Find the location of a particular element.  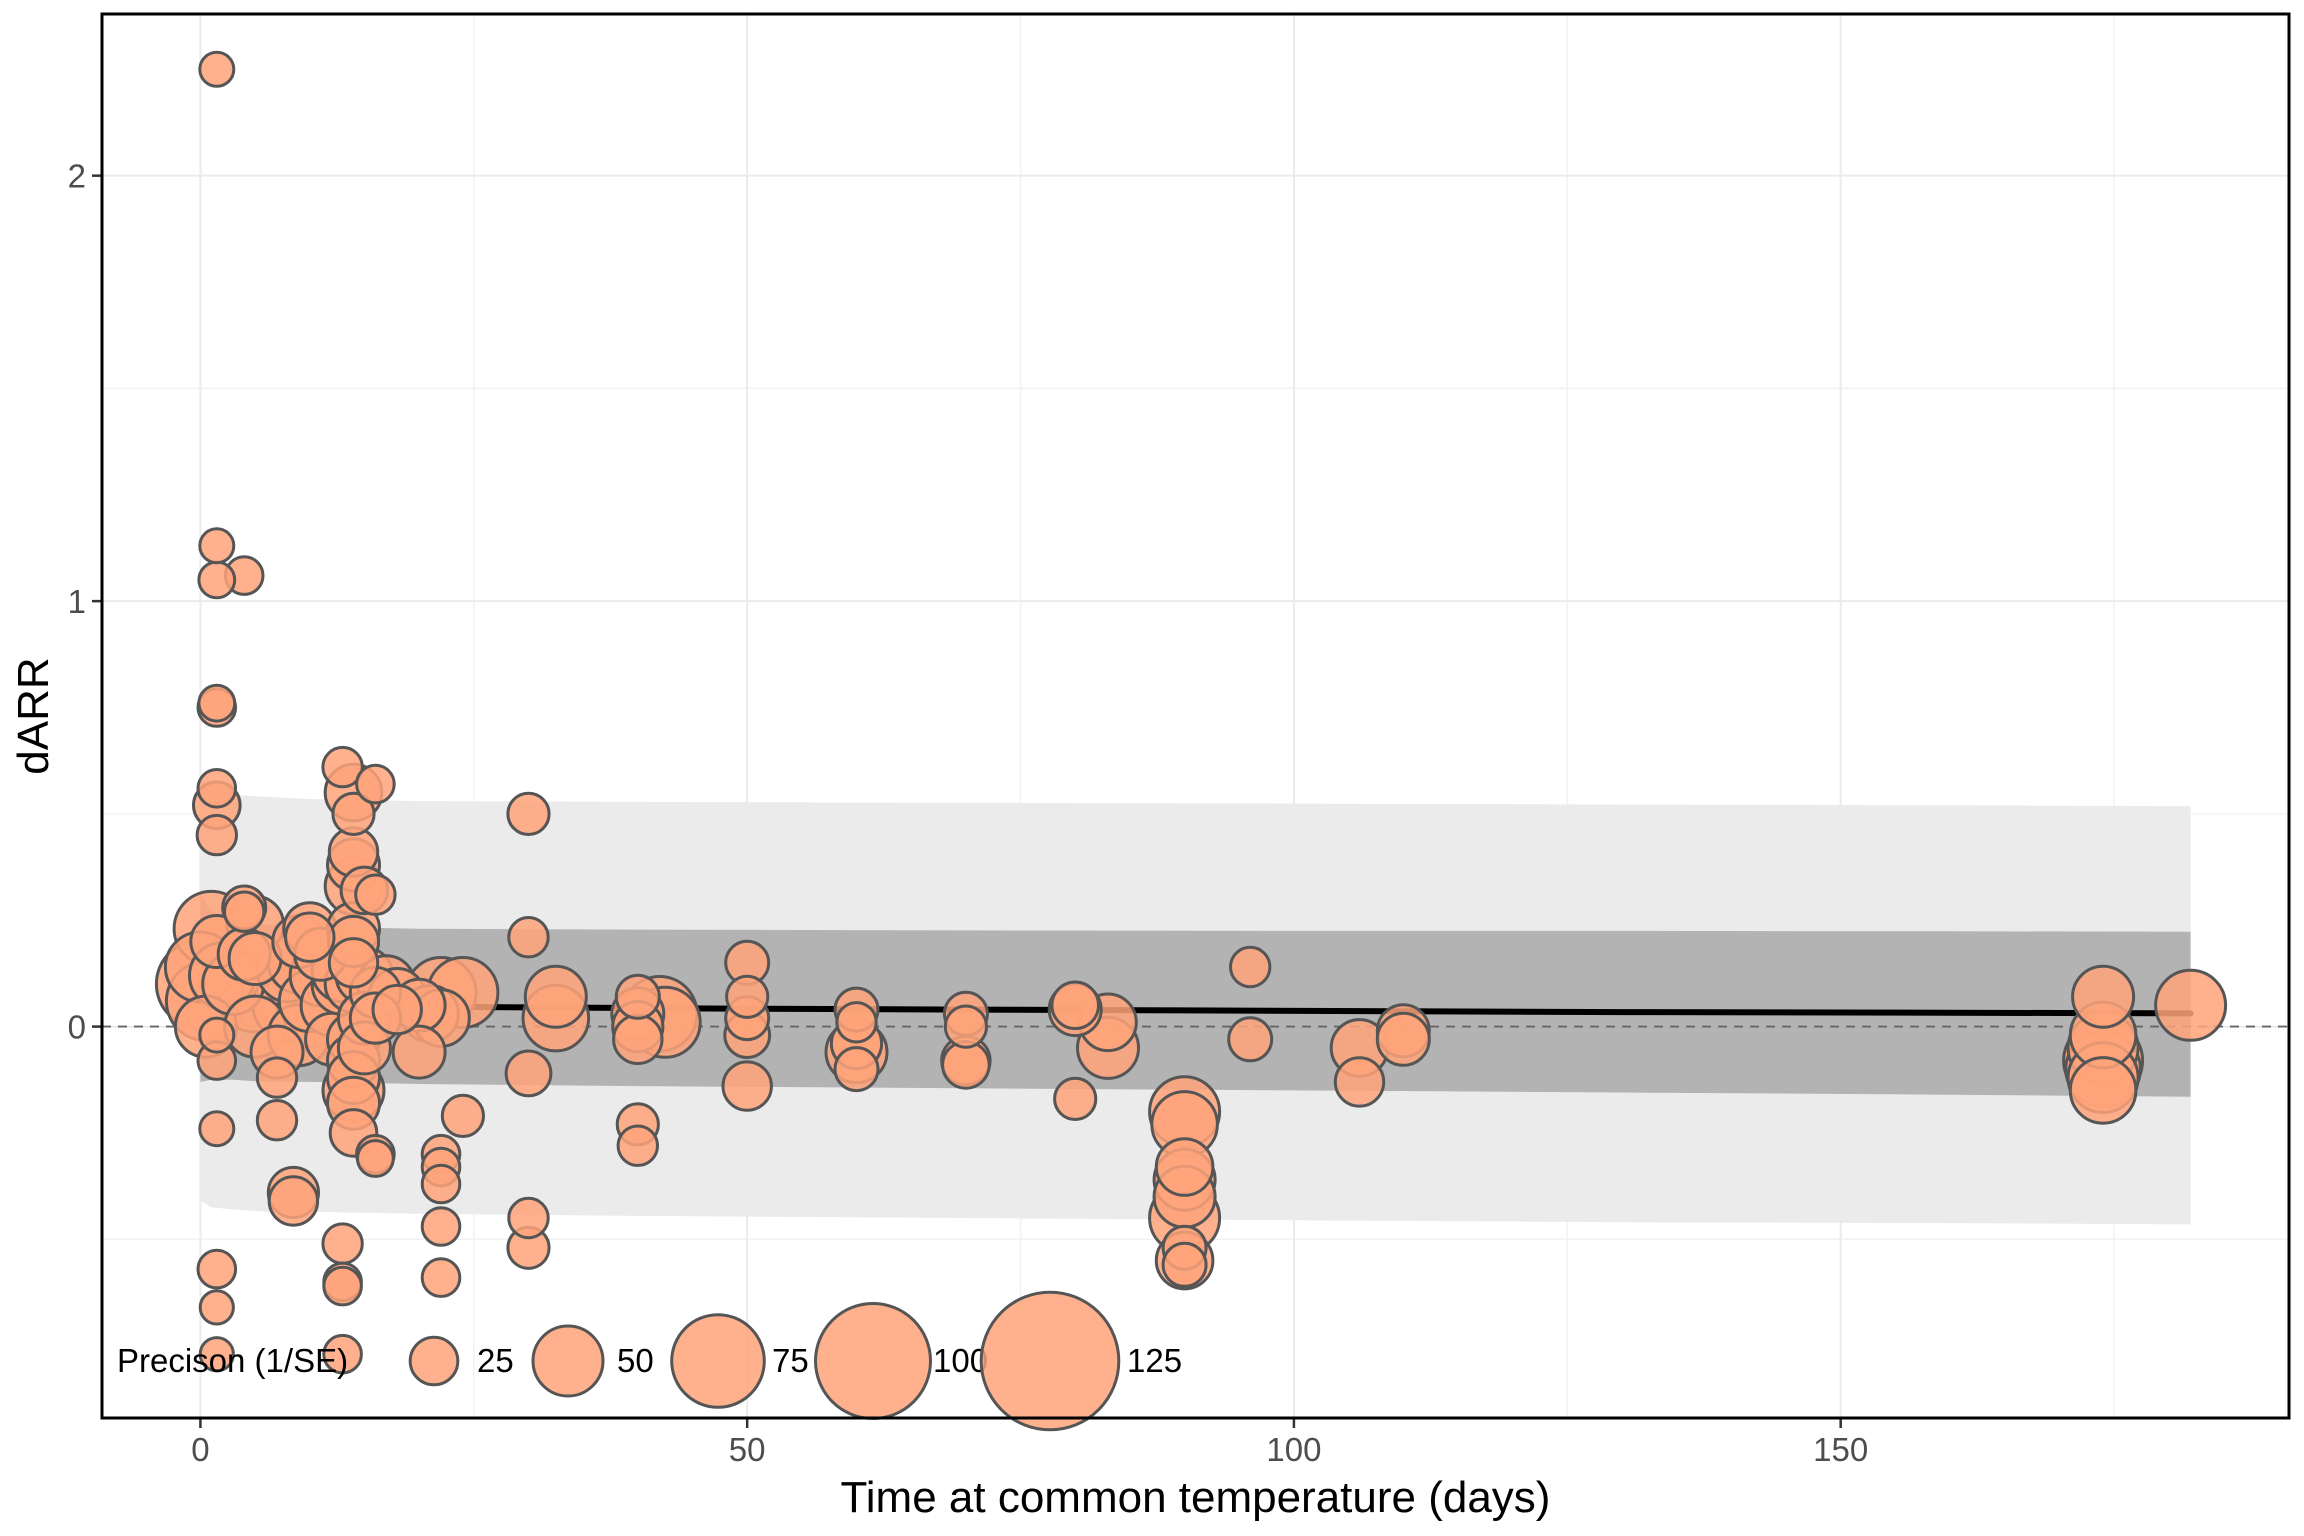

legend-entry-label: 50 is located at coordinates (635, 1360).